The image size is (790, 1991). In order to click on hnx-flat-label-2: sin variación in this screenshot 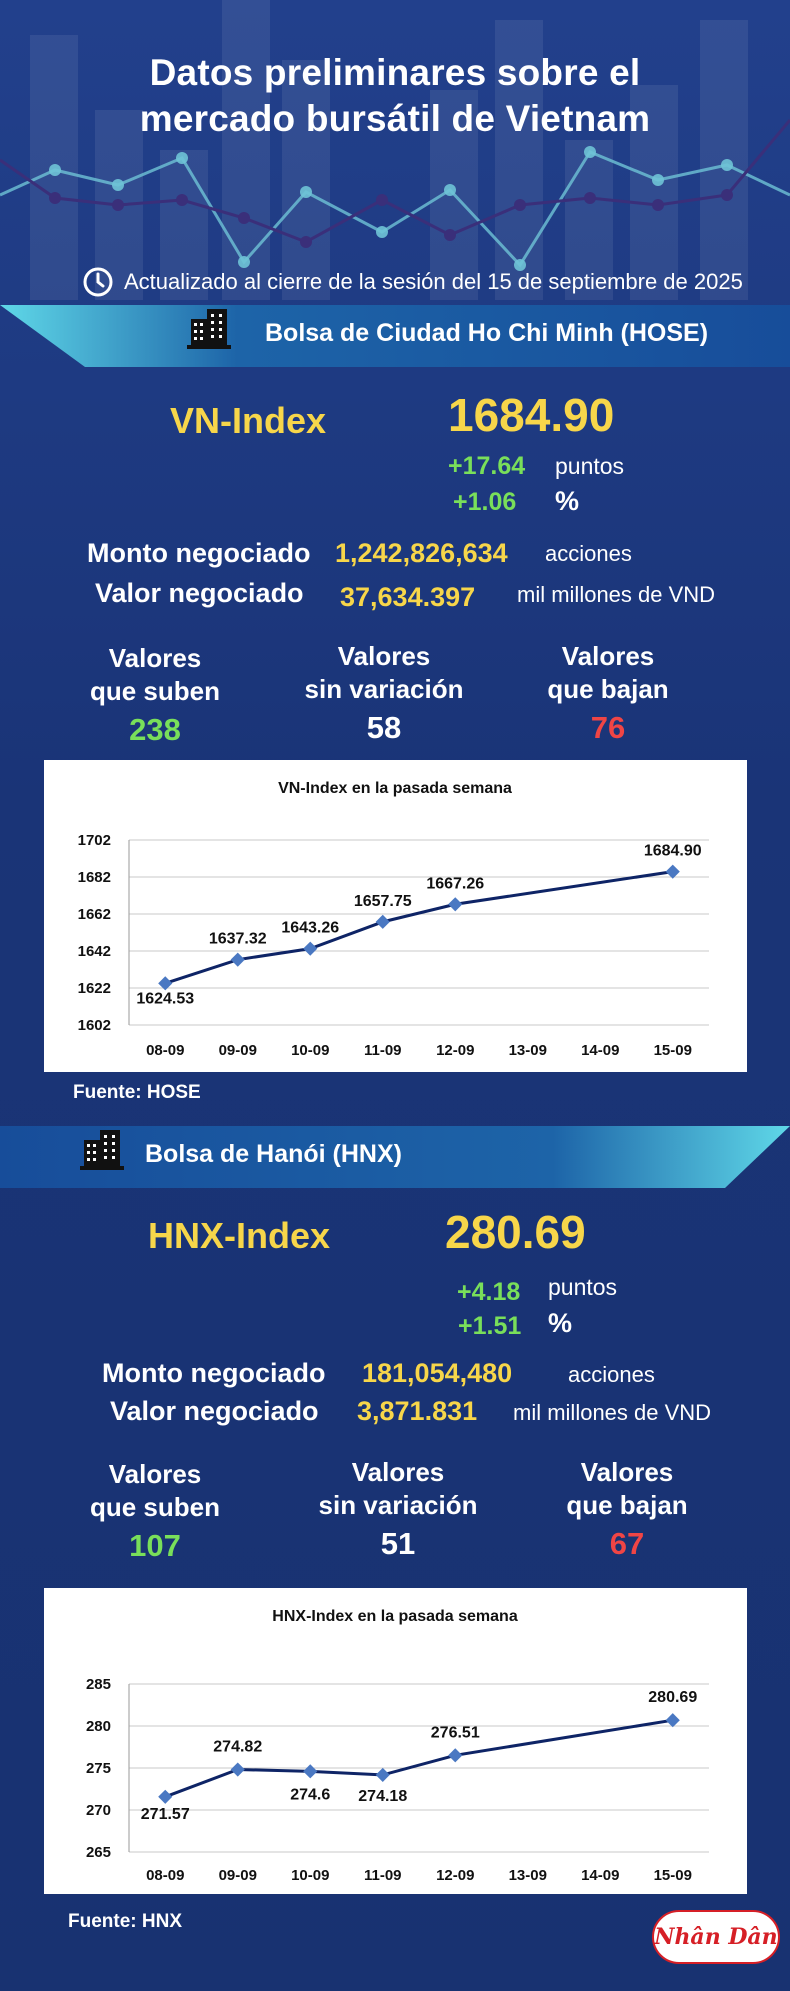, I will do `click(398, 1505)`.